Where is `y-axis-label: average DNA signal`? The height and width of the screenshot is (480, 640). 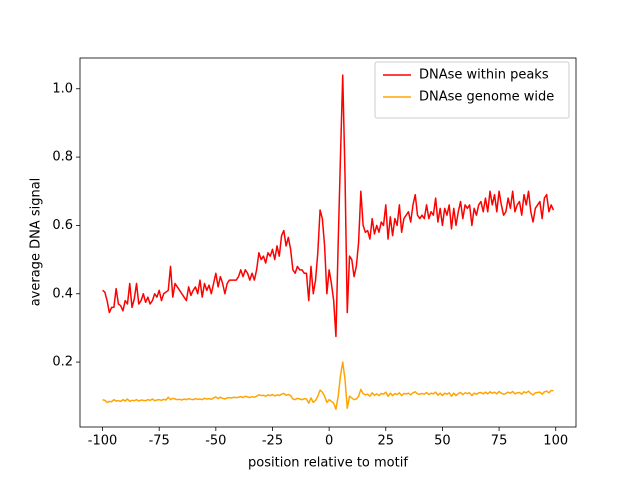 y-axis-label: average DNA signal is located at coordinates (36, 242).